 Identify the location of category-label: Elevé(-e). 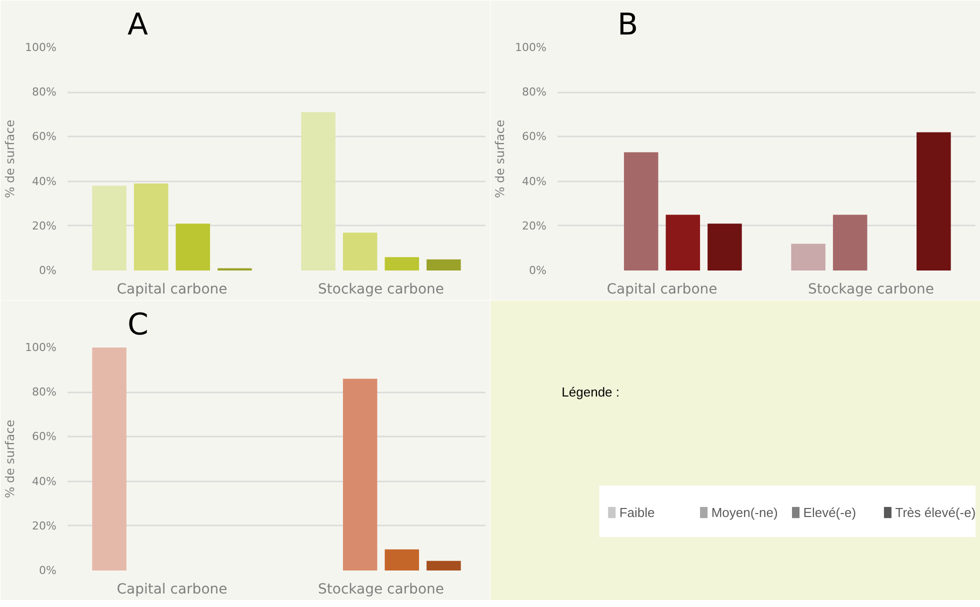
(829, 512).